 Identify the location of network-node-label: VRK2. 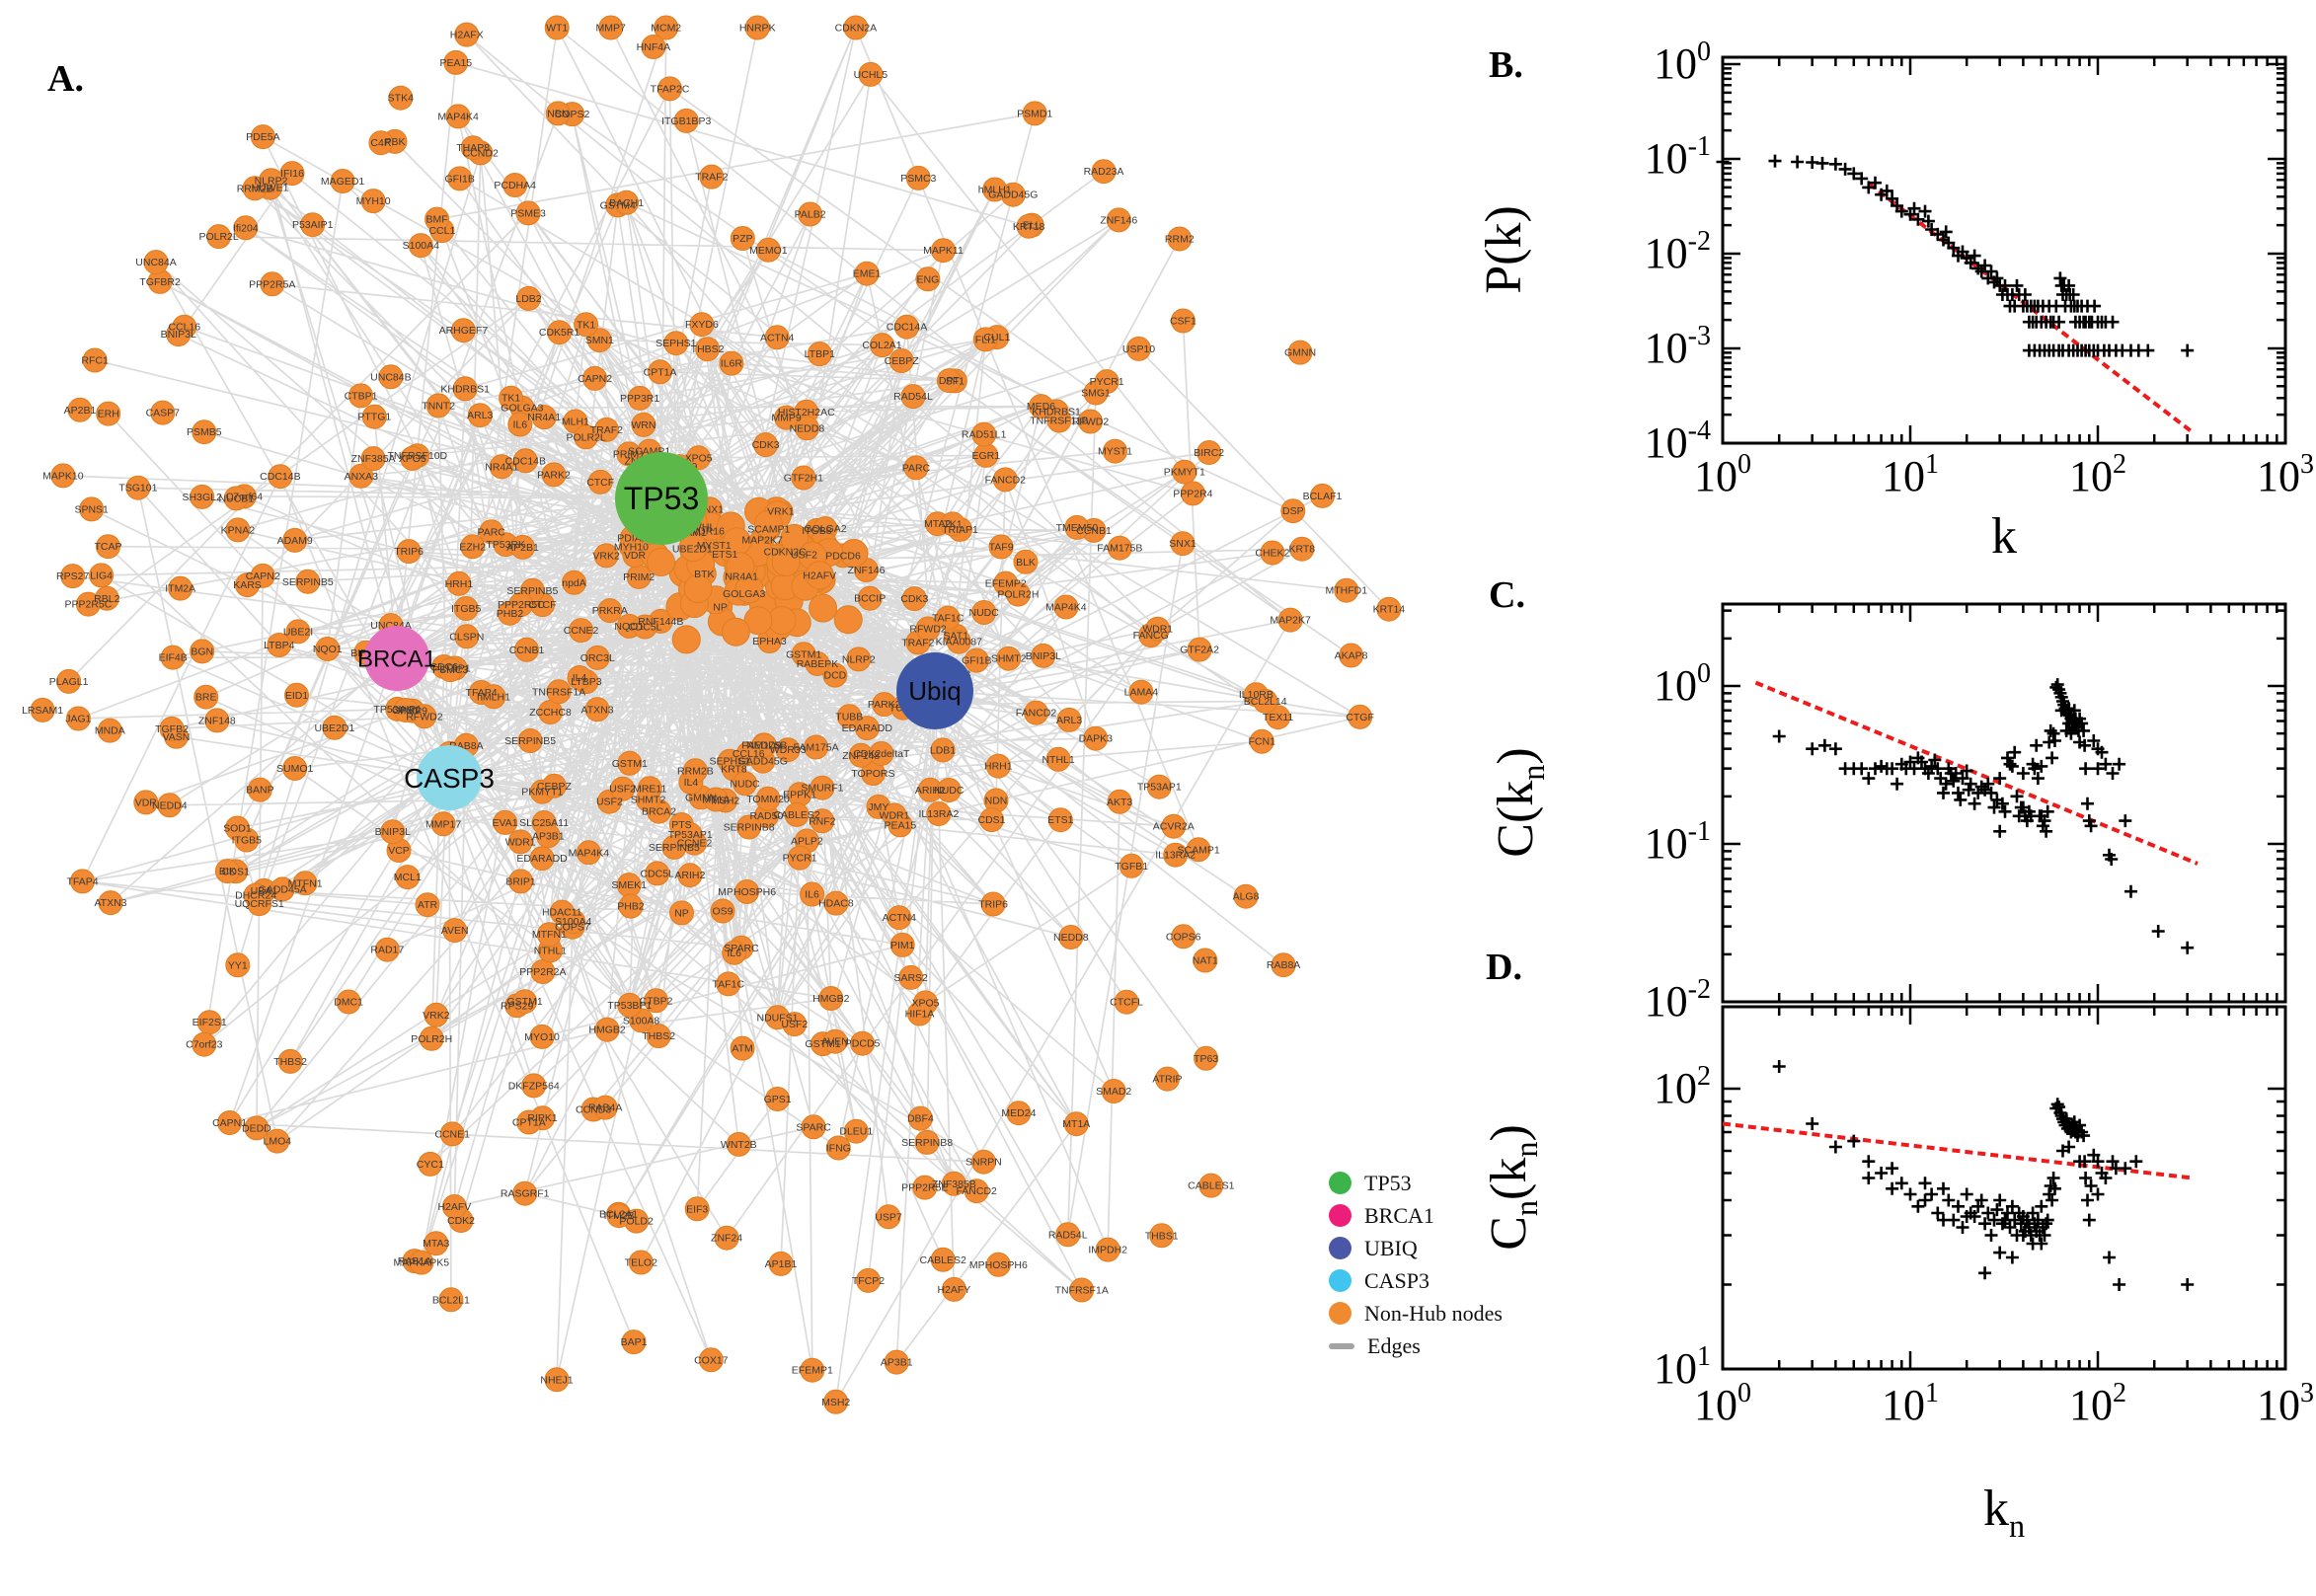
(436, 1016).